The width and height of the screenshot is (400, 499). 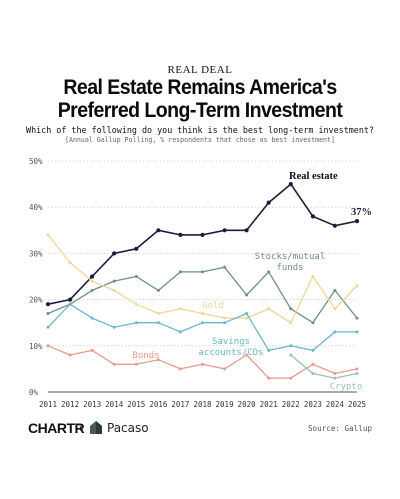 I want to click on y-tick-label: 10%, so click(x=36, y=346).